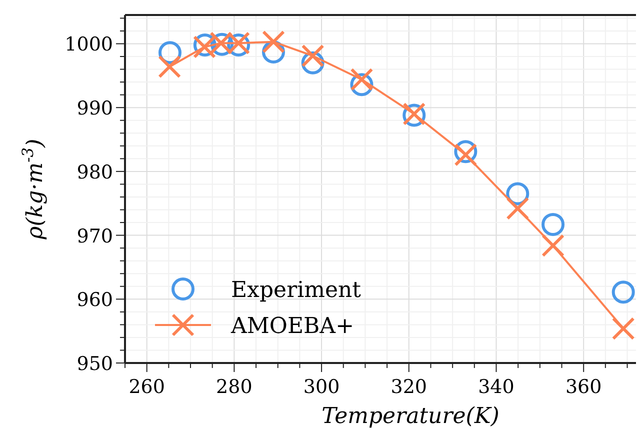 This screenshot has width=639, height=432. What do you see at coordinates (296, 290) in the screenshot?
I see `legend-label: Experiment` at bounding box center [296, 290].